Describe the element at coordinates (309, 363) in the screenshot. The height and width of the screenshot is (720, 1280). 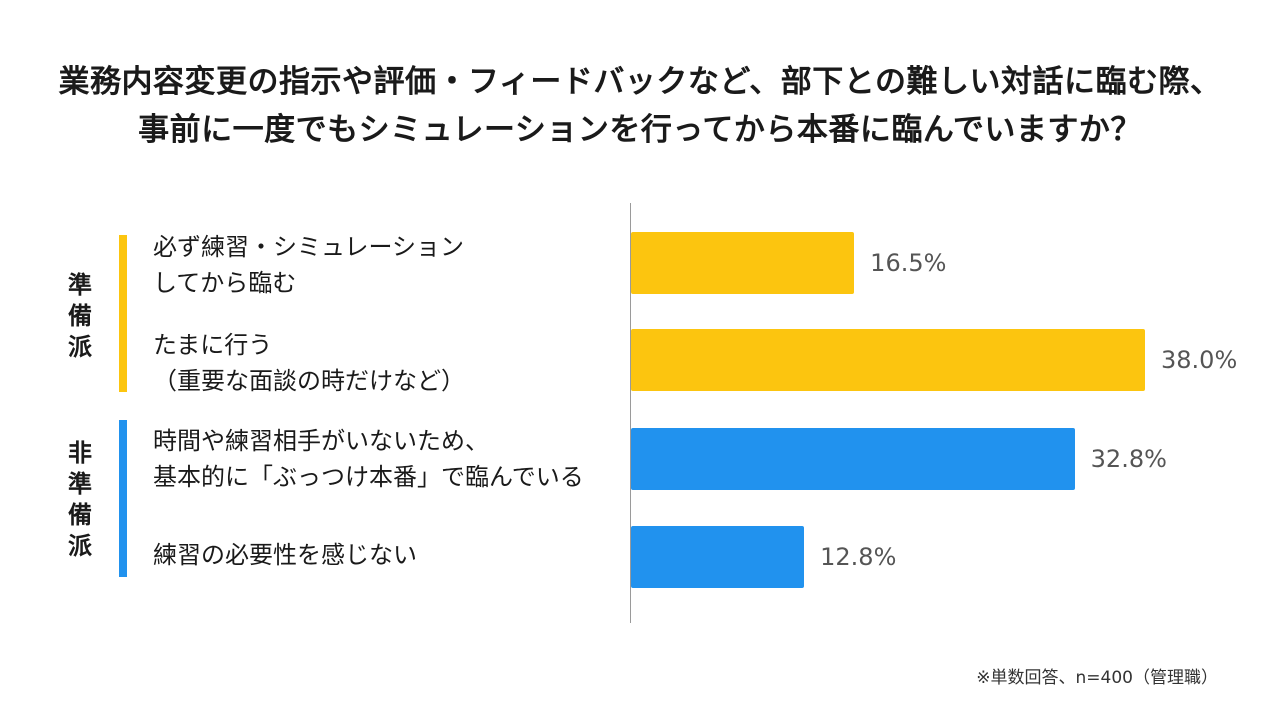
I see `category-label-sometimes: たまに行う （重要な面談の時だけなど）` at that location.